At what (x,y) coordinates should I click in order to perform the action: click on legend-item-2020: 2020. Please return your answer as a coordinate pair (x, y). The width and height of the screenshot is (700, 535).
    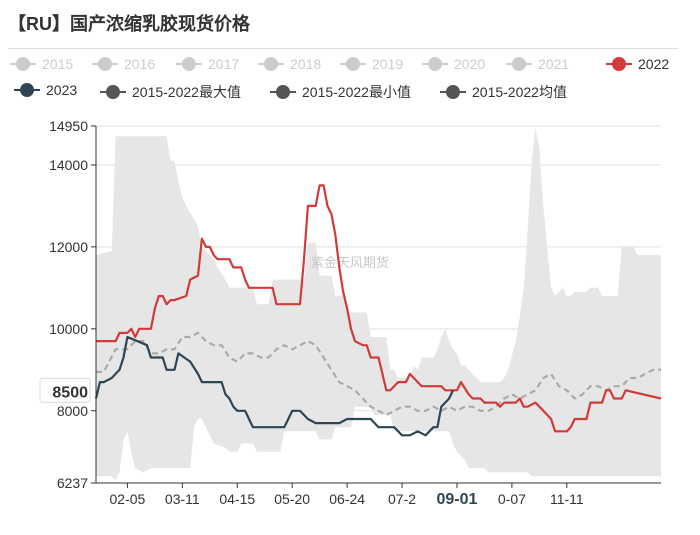
    Looking at the image, I should click on (453, 64).